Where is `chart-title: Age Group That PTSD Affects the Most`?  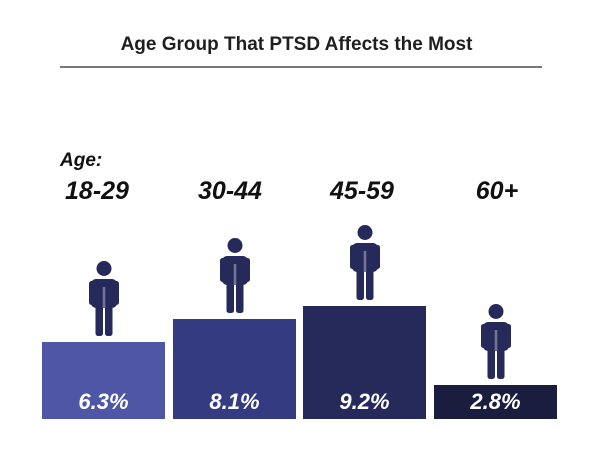
chart-title: Age Group That PTSD Affects the Most is located at coordinates (296, 44).